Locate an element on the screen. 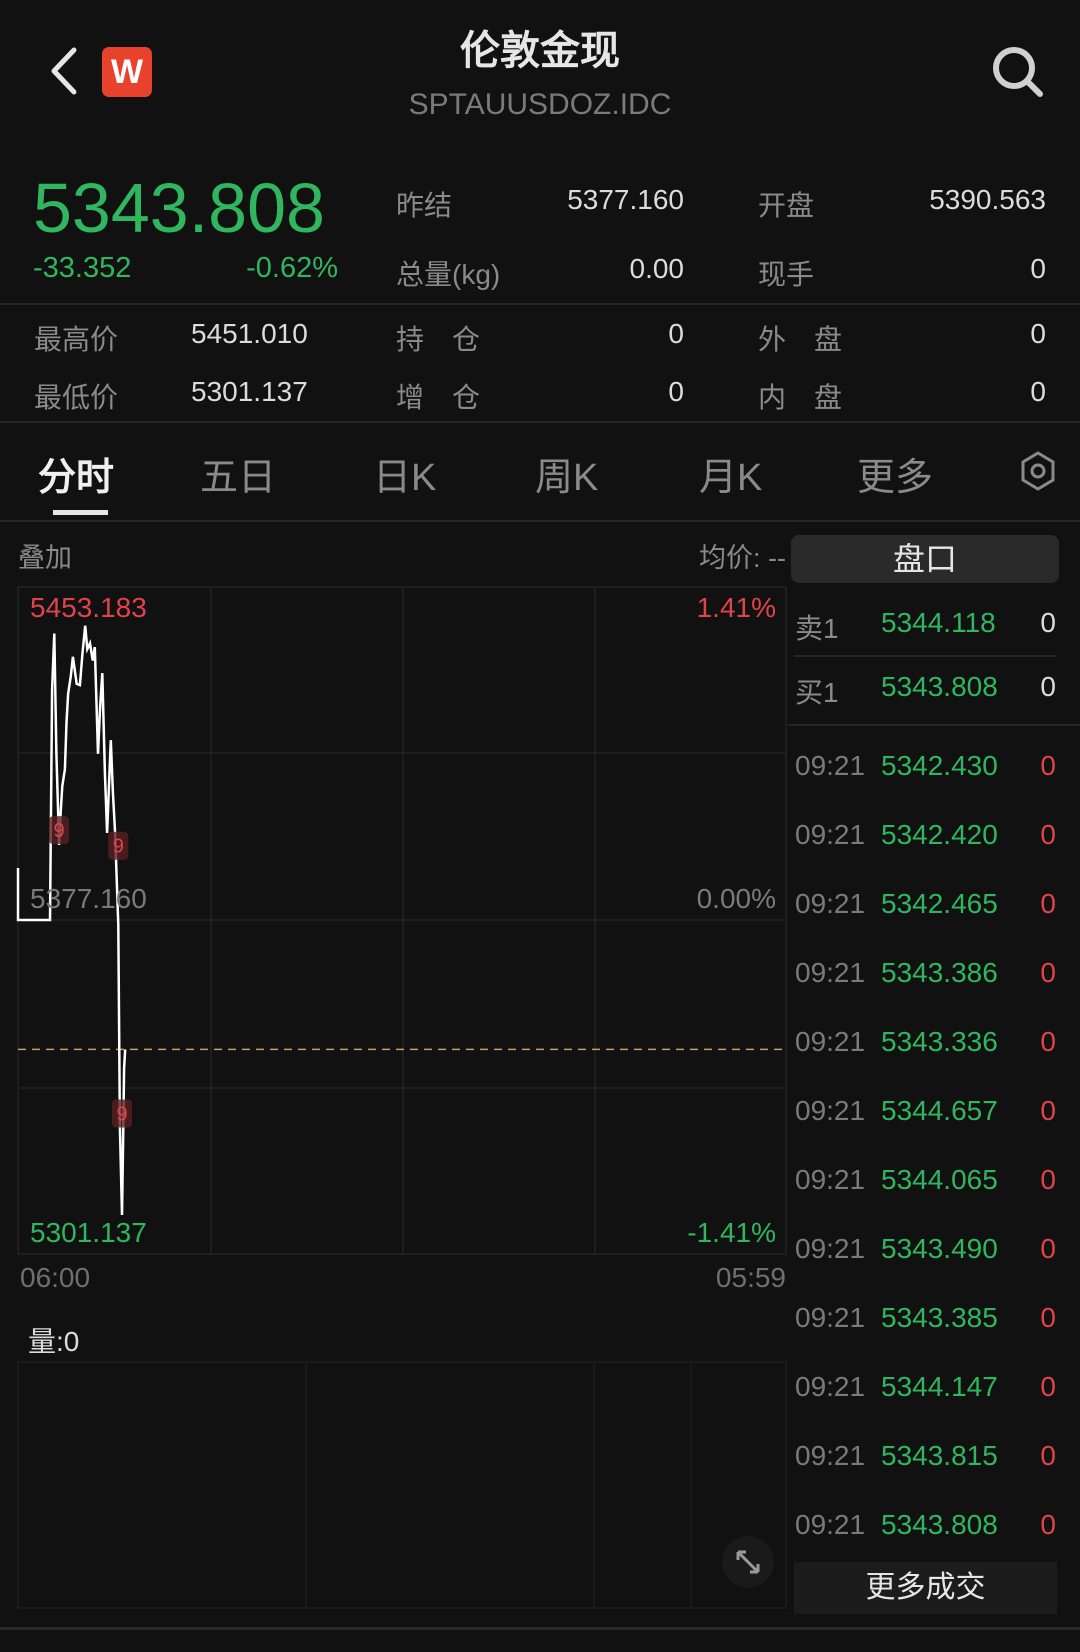 The image size is (1080, 1652). x-start-label: 06:00 is located at coordinates (55, 1277).